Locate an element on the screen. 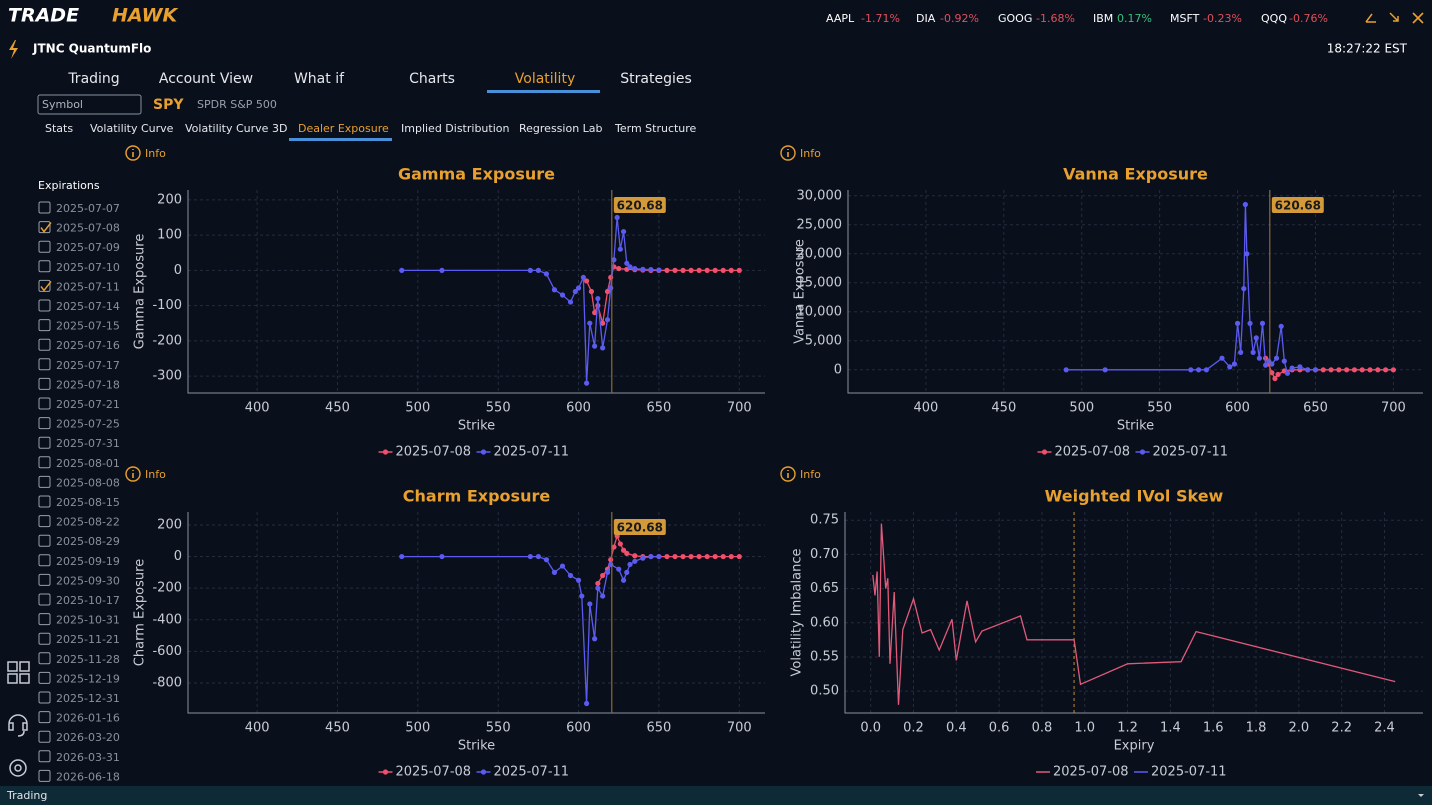 The height and width of the screenshot is (805, 1432). spot-label-box is located at coordinates (1297, 205).